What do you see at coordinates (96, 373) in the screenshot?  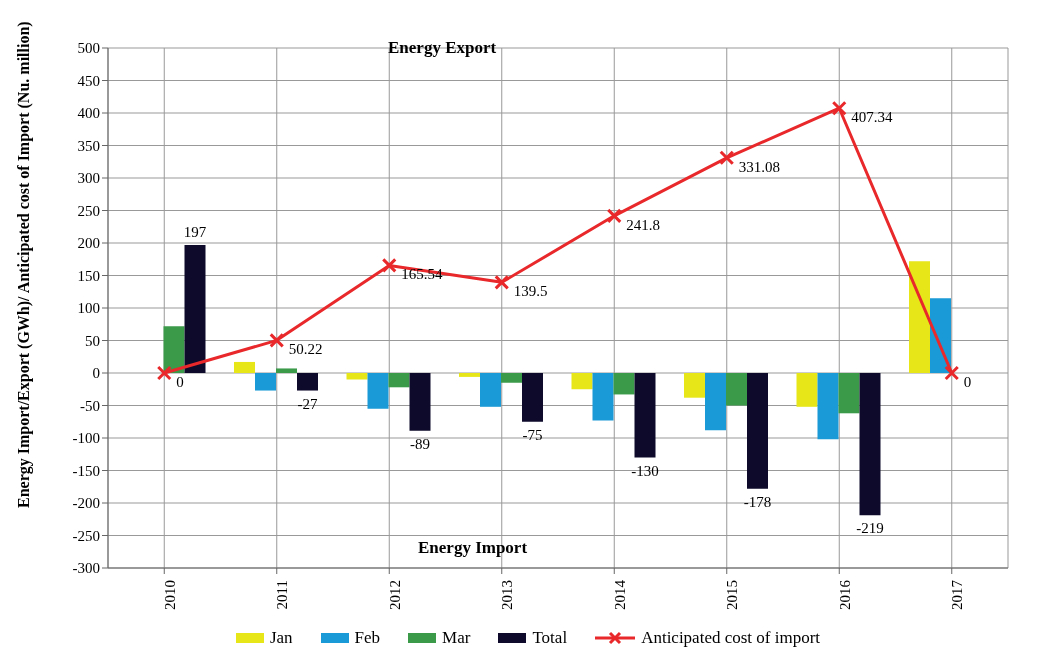 I see `y-tick-label: 0` at bounding box center [96, 373].